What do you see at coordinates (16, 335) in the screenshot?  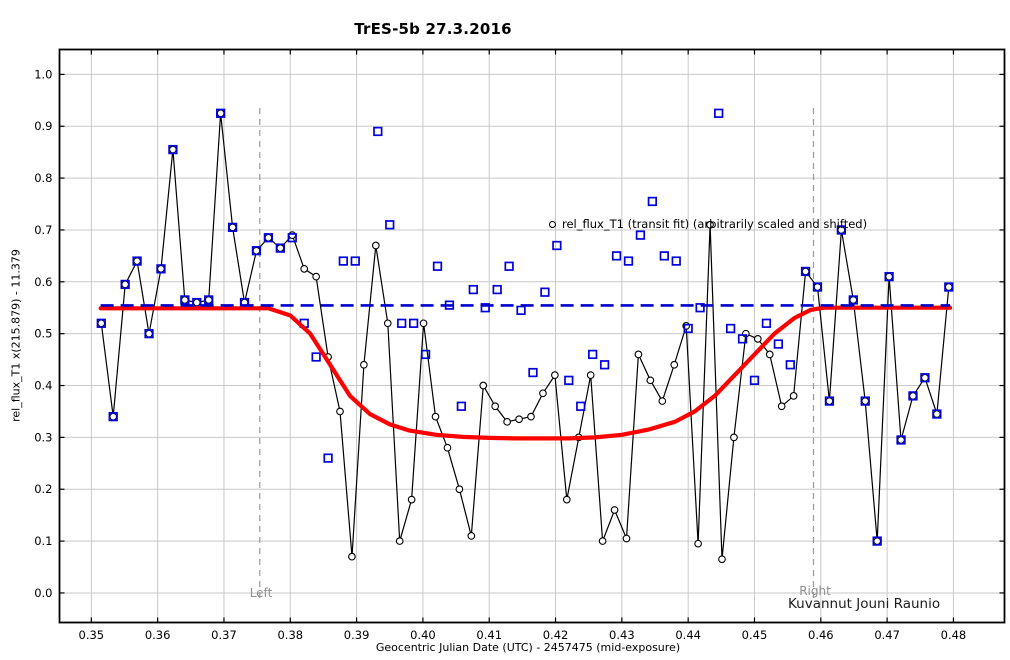 I see `y-axis-label: rel_flux_T1 x(215.879) - 11.379` at bounding box center [16, 335].